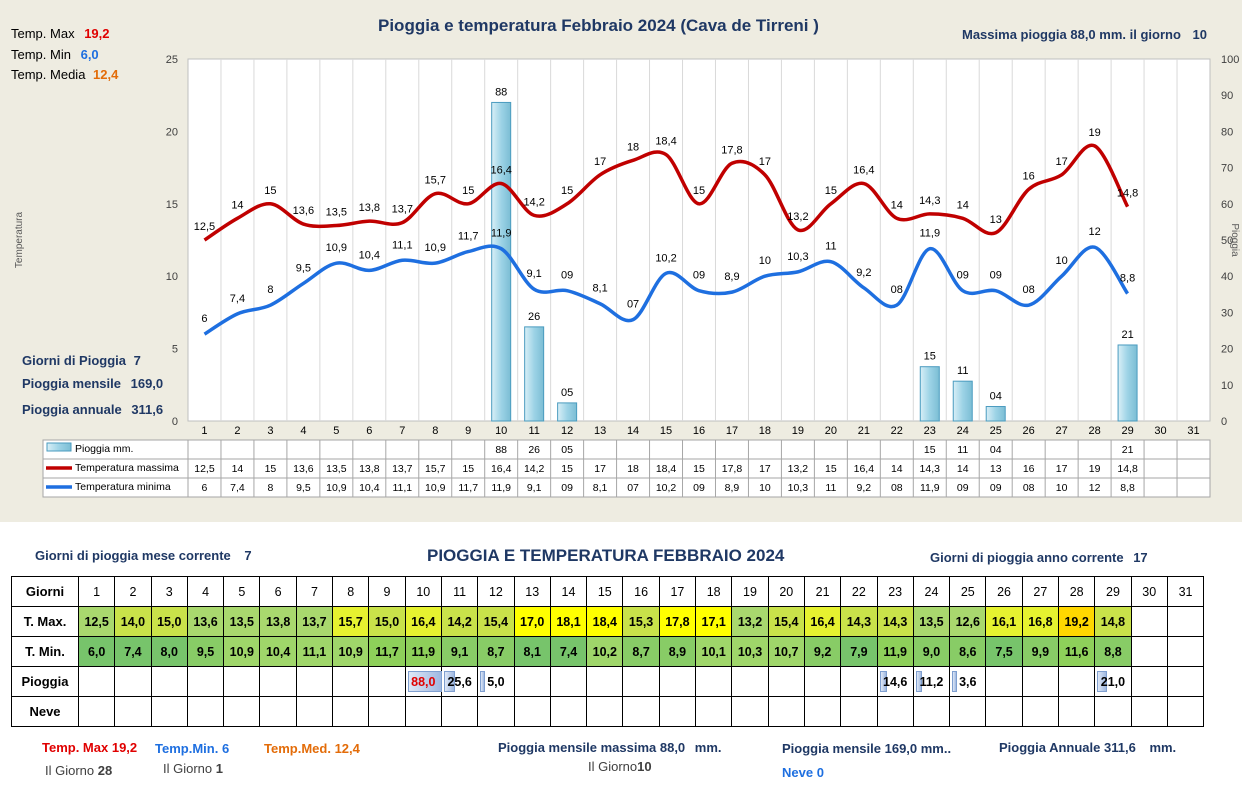  What do you see at coordinates (633, 305) in the screenshot?
I see `temp-min-label: 07` at bounding box center [633, 305].